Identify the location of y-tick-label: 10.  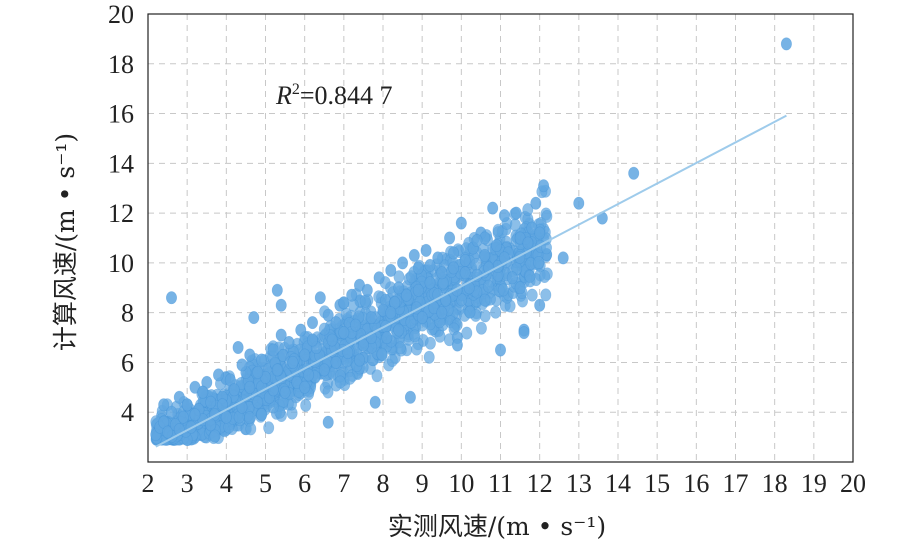
(121, 263).